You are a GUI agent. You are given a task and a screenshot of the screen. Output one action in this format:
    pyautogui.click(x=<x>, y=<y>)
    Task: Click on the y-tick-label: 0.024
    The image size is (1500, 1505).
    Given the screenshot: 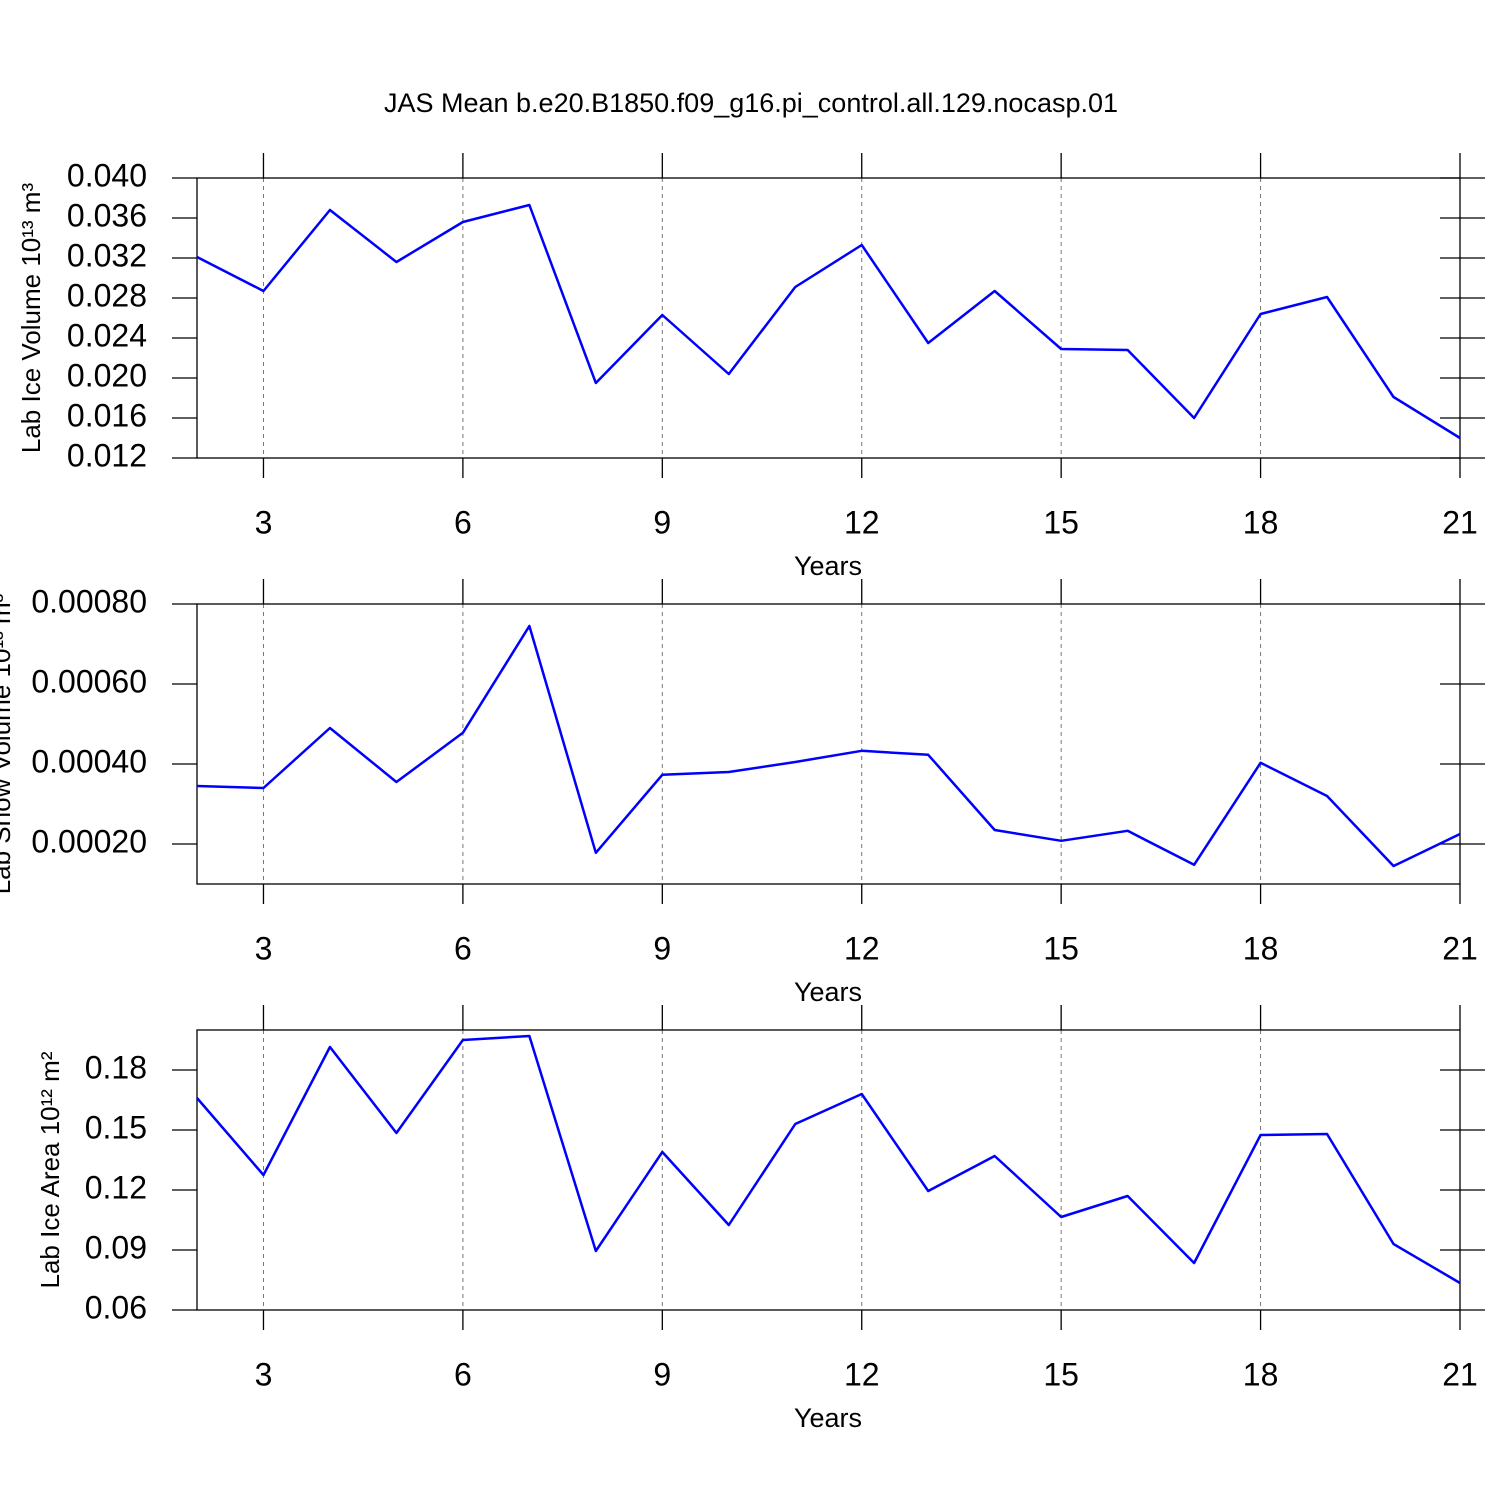 What is the action you would take?
    pyautogui.click(x=107, y=335)
    